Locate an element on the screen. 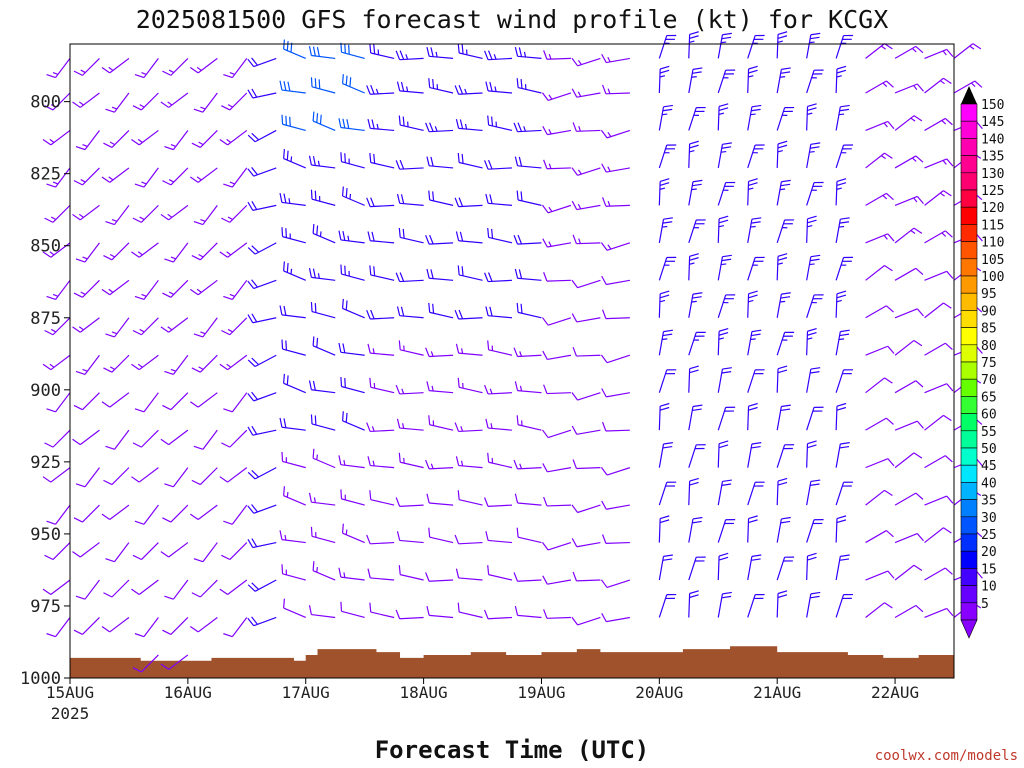 The width and height of the screenshot is (1024, 768). x-tick-label: 17AUG is located at coordinates (306, 692).